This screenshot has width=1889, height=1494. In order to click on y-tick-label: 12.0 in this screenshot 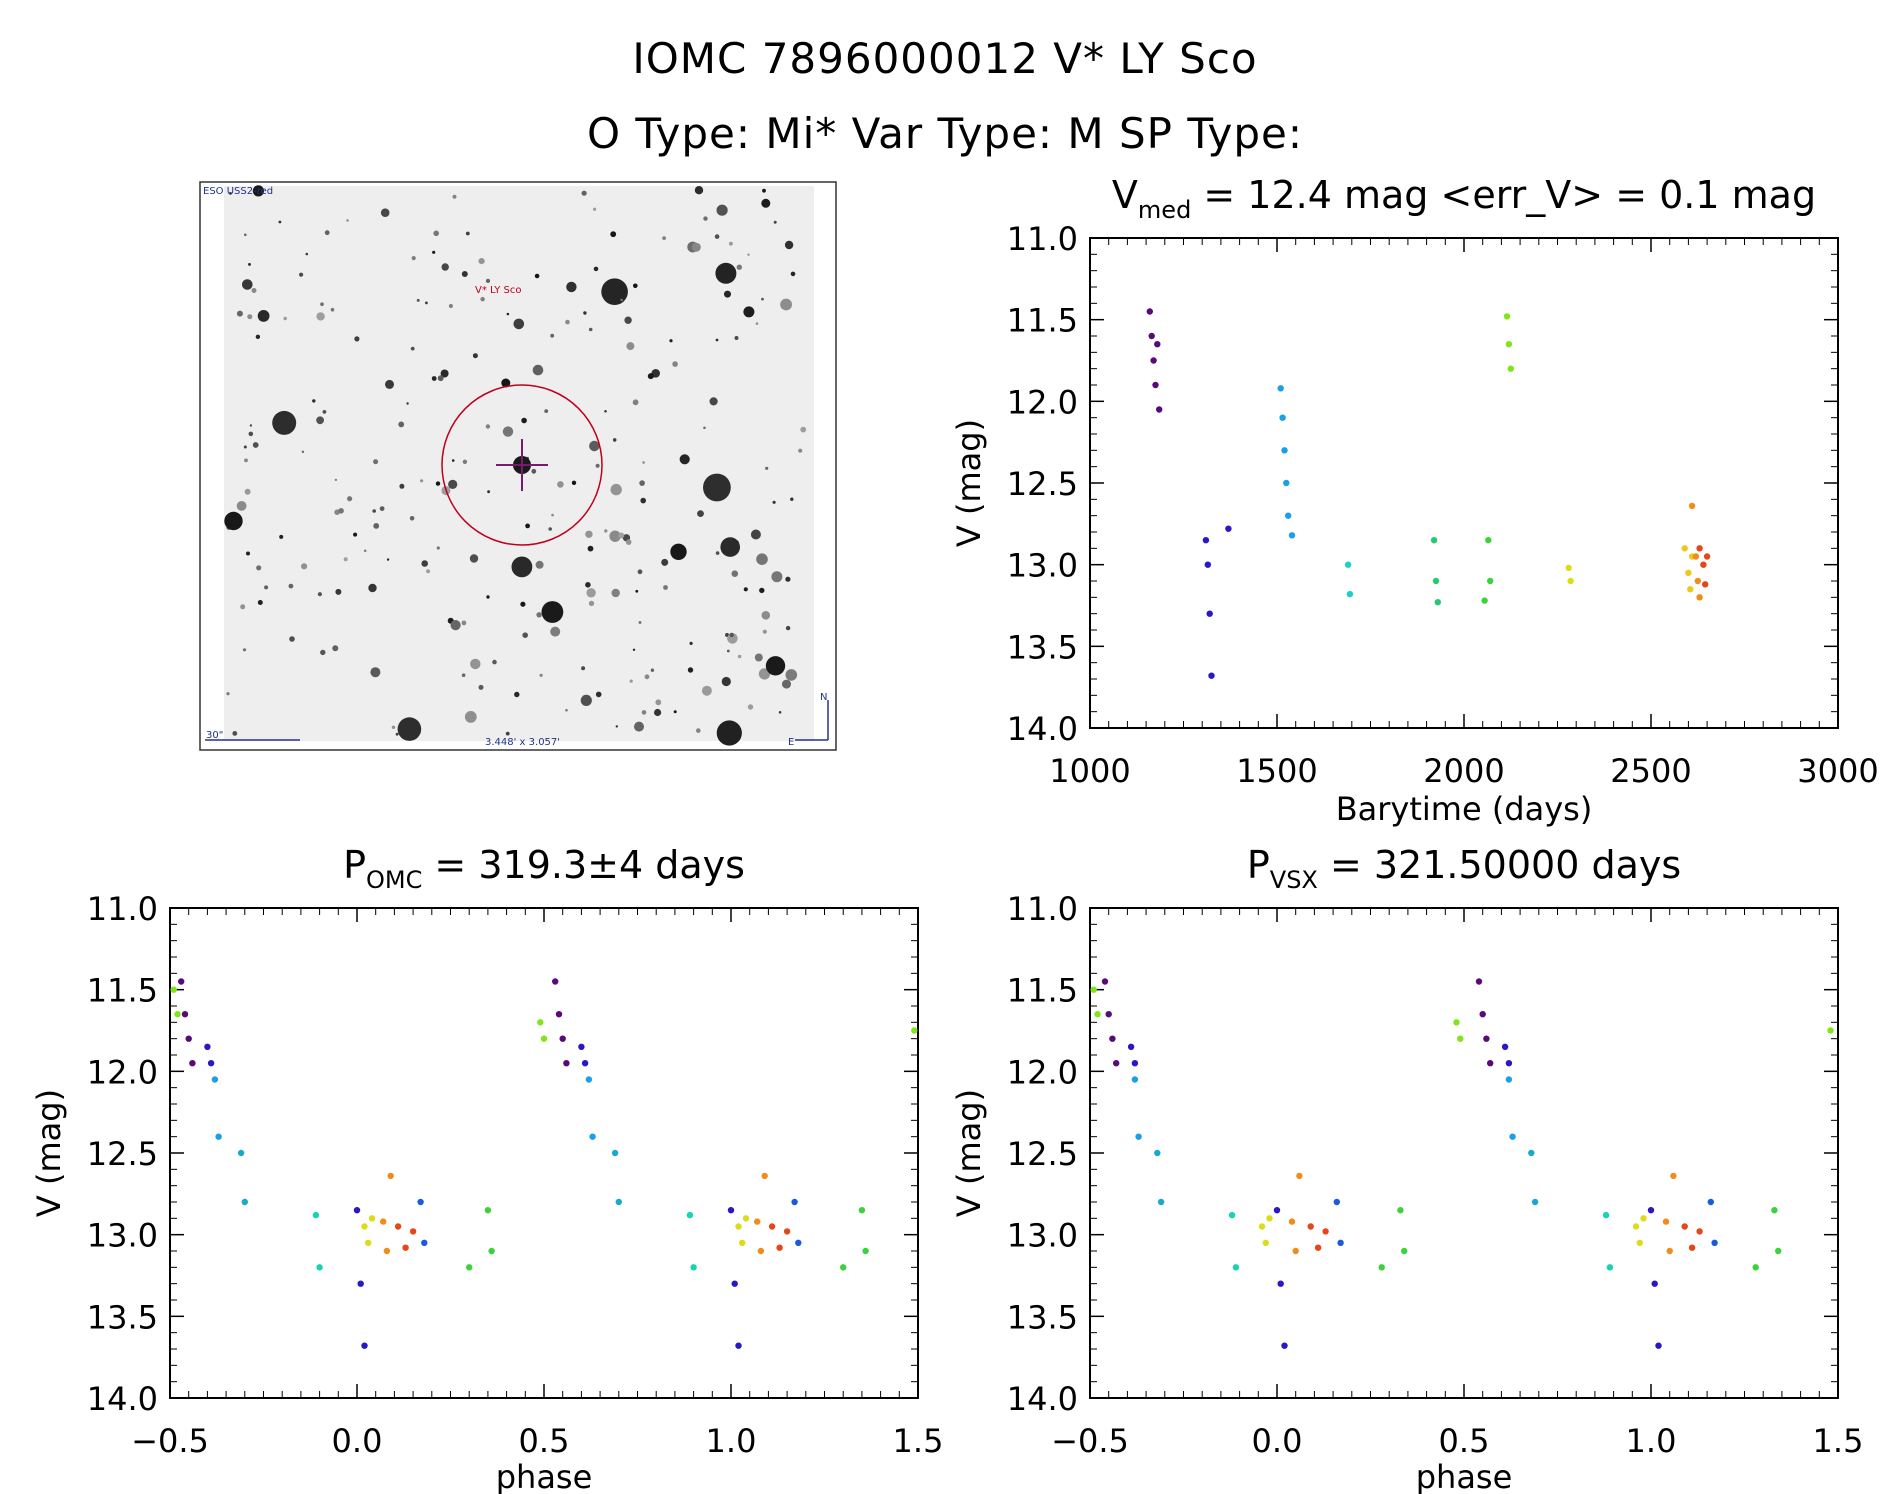, I will do `click(122, 1072)`.